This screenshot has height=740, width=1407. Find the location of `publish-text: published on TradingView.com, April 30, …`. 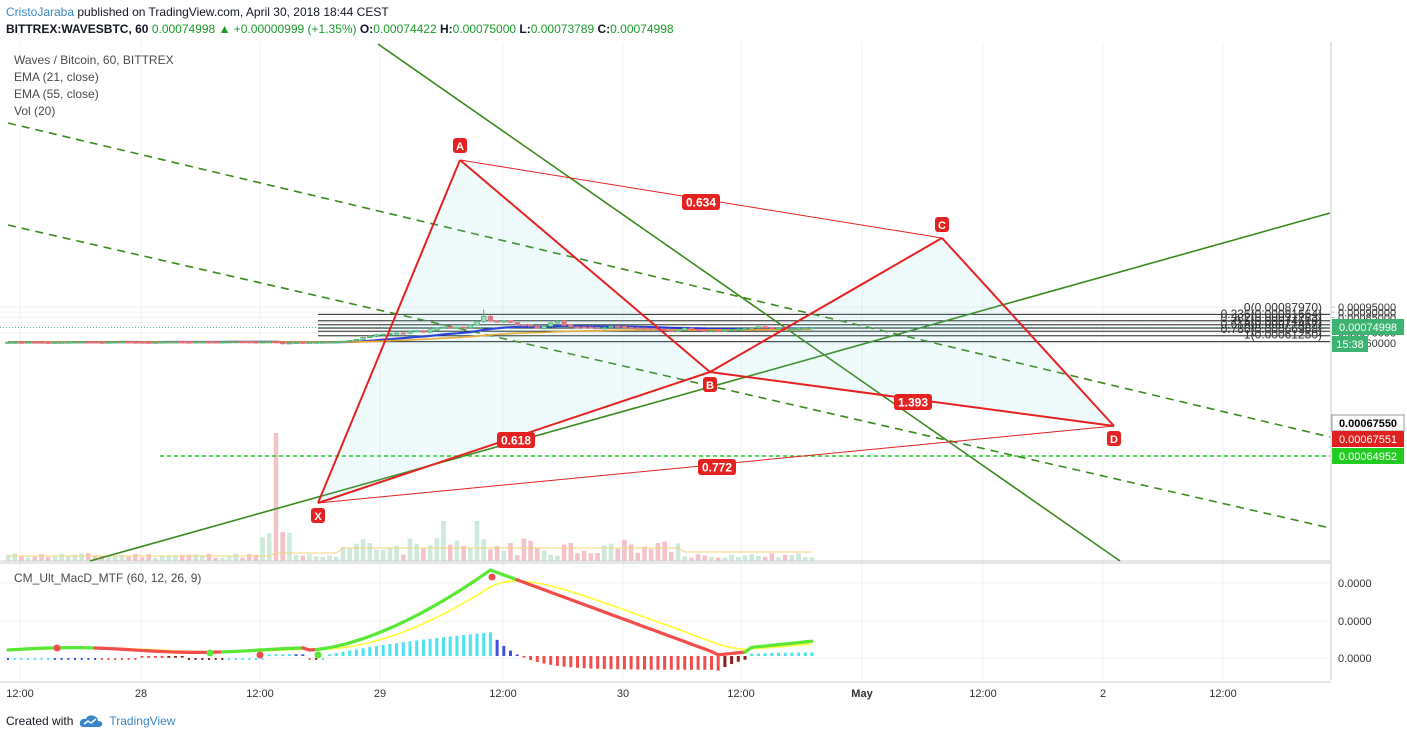

publish-text: published on TradingView.com, April 30, … is located at coordinates (233, 12).